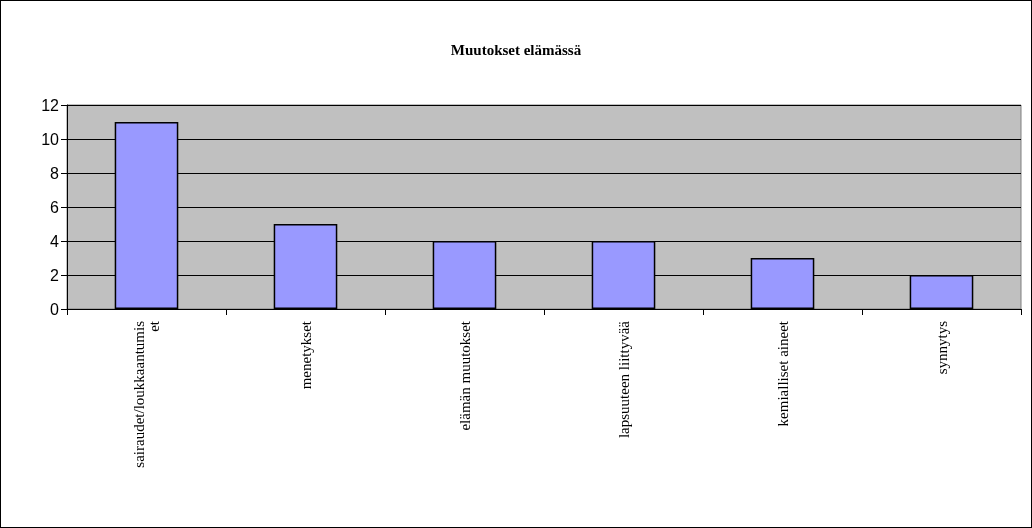  I want to click on y-tick-label: 4, so click(55, 241).